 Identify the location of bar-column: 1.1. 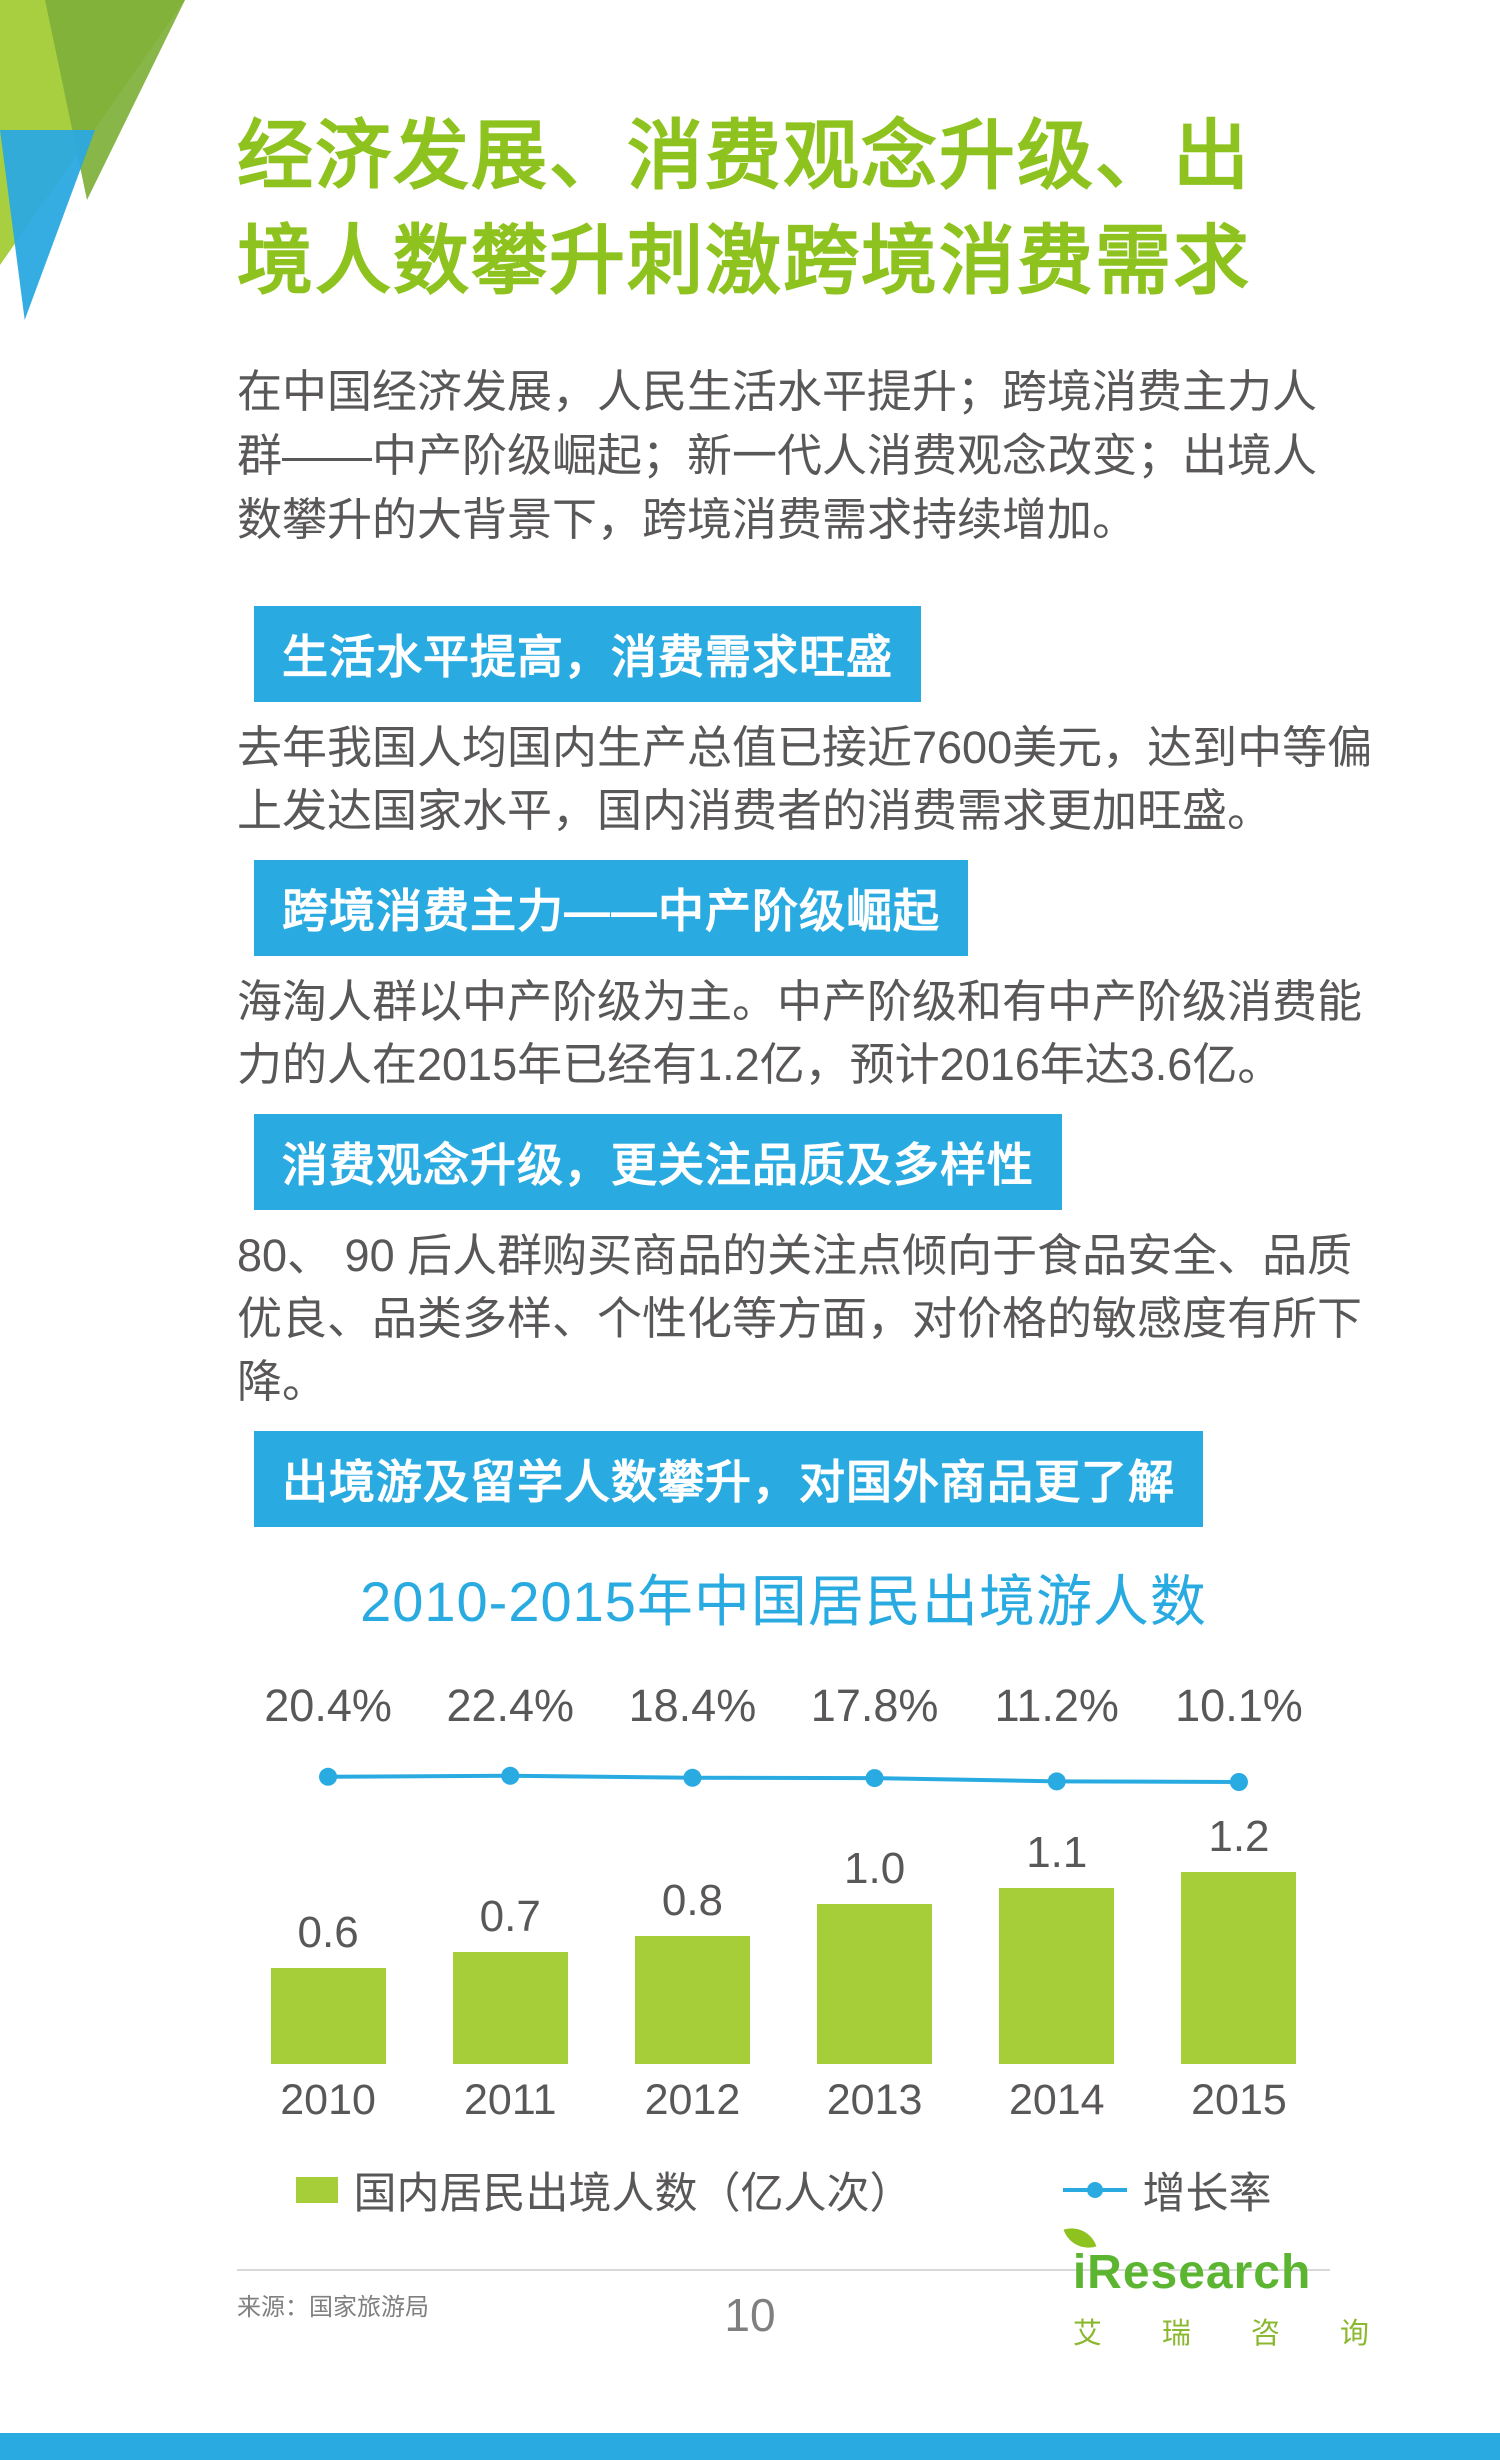
(1057, 1946).